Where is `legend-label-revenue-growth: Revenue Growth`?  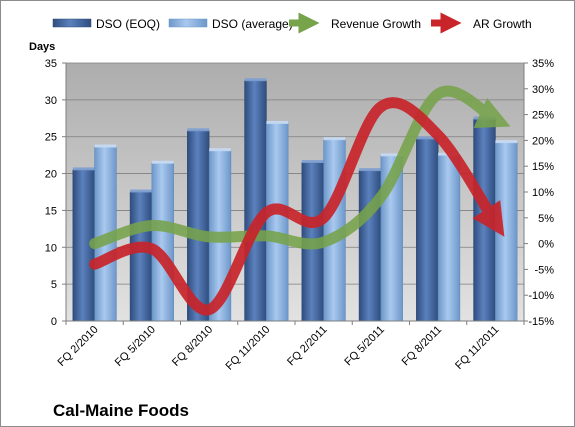
legend-label-revenue-growth: Revenue Growth is located at coordinates (376, 24).